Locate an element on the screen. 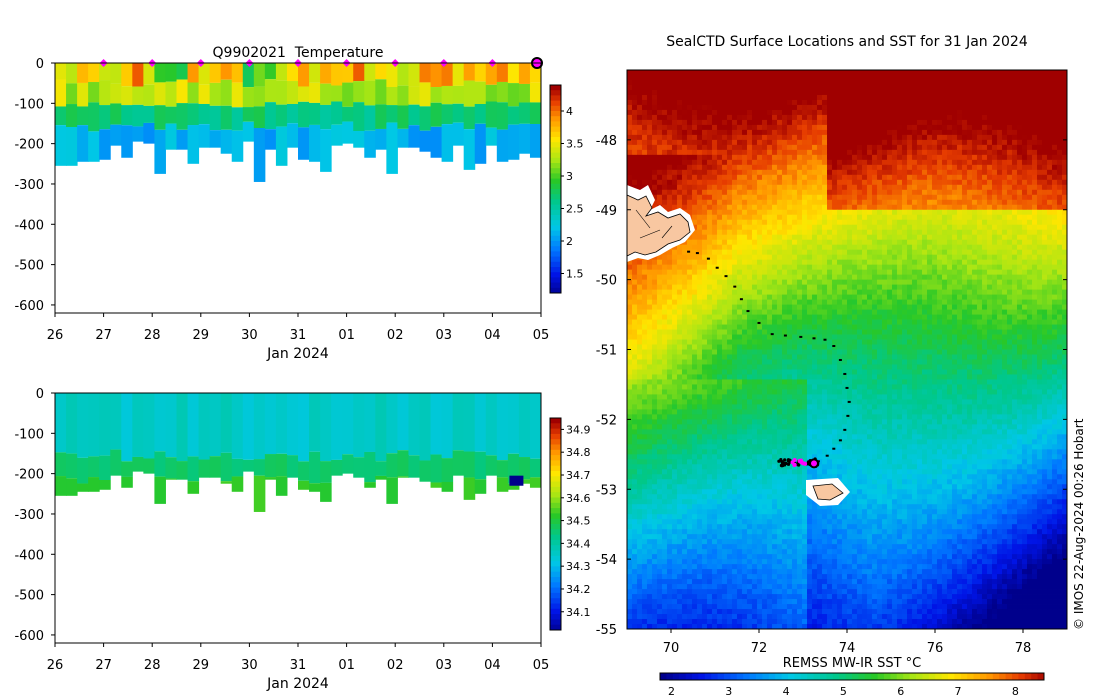  y-tick-label: -500 is located at coordinates (29, 266).